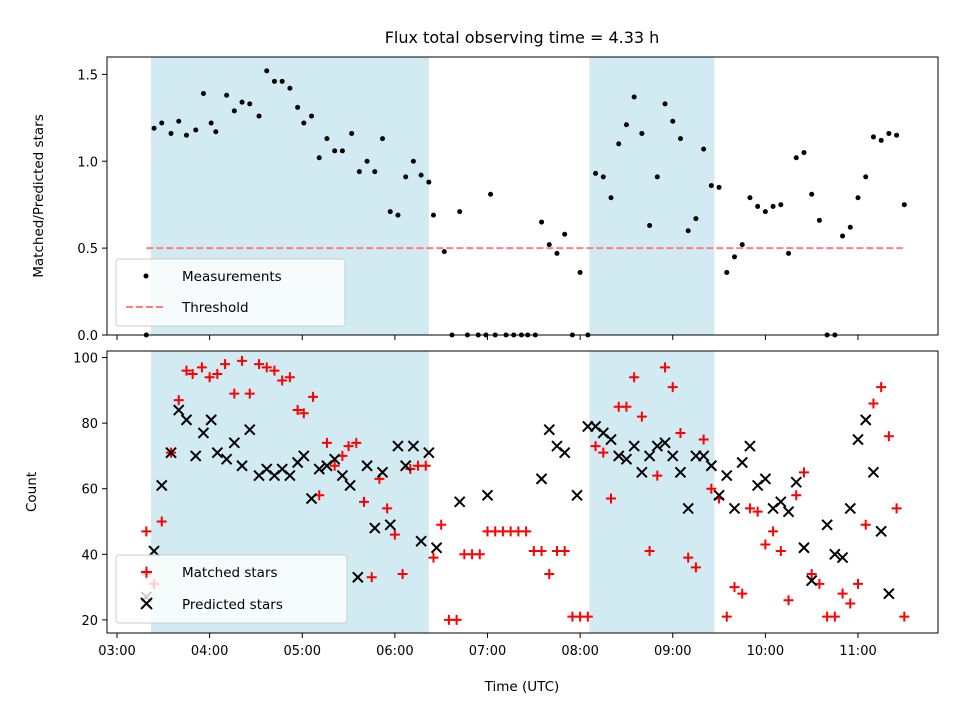 The height and width of the screenshot is (720, 960). Describe the element at coordinates (87, 162) in the screenshot. I see `y-tick-label: 1.0` at that location.